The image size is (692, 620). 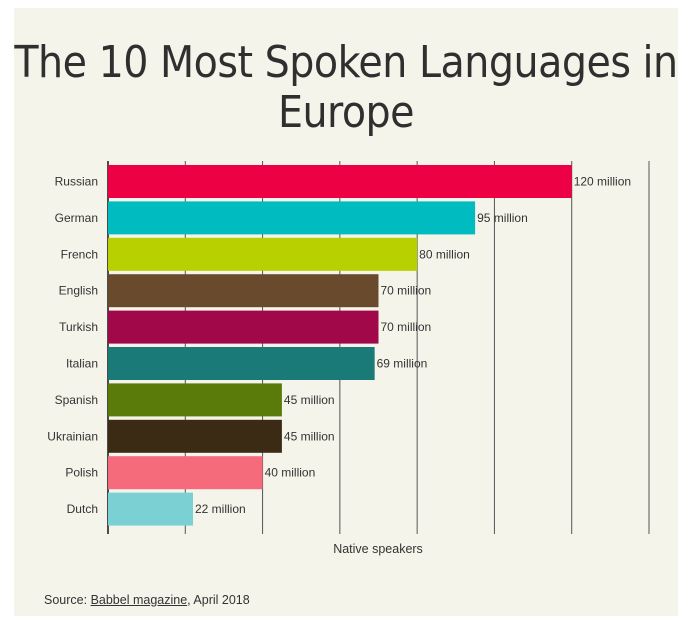 I want to click on bar-english, so click(x=243, y=291).